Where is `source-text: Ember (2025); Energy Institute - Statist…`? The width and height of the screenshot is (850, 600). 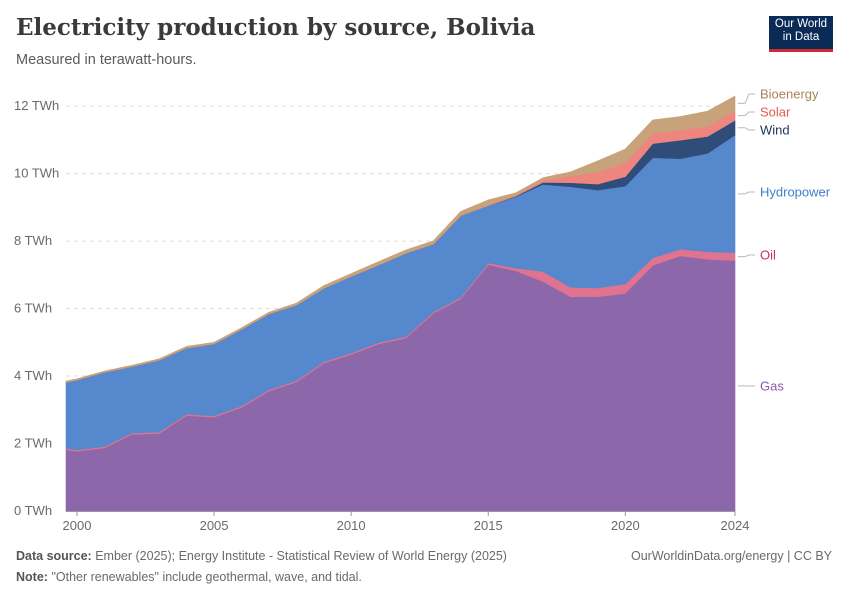
source-text: Ember (2025); Energy Institute - Statist… is located at coordinates (301, 556).